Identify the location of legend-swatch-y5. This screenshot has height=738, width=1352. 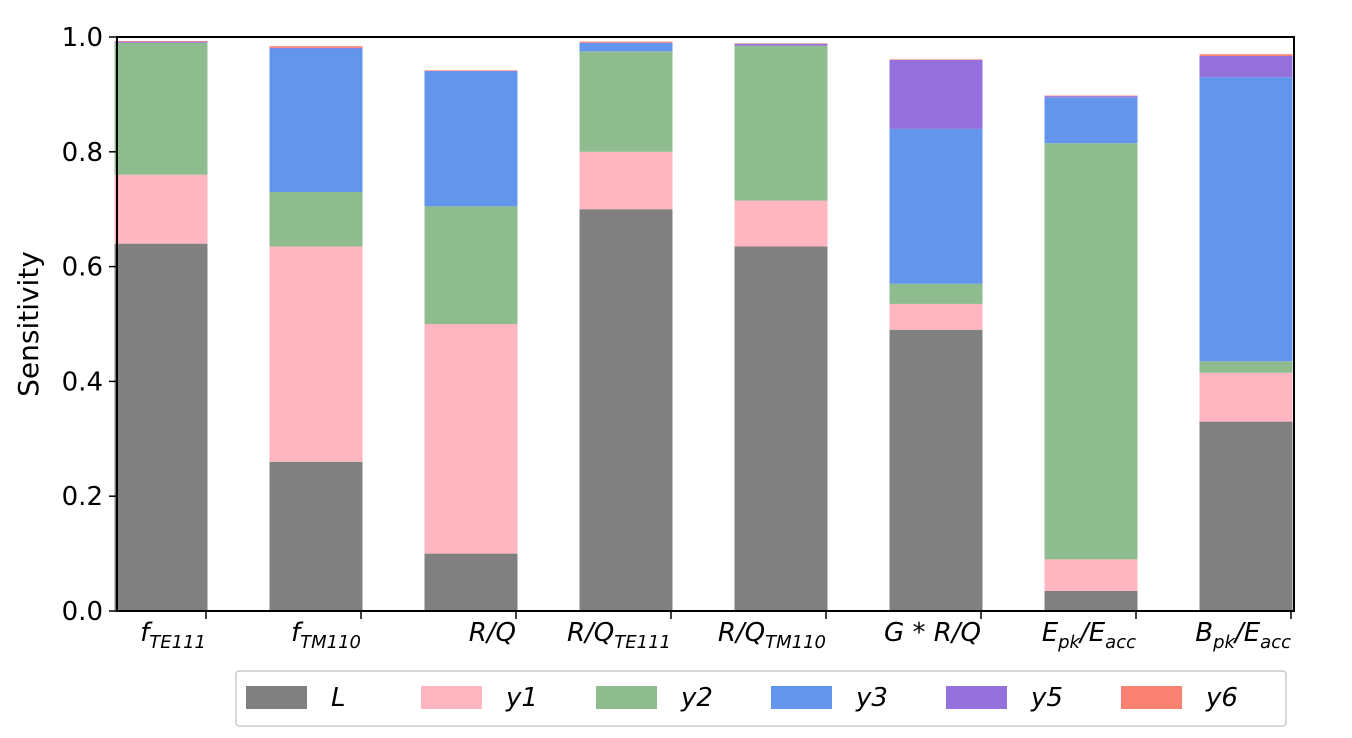
(976, 697).